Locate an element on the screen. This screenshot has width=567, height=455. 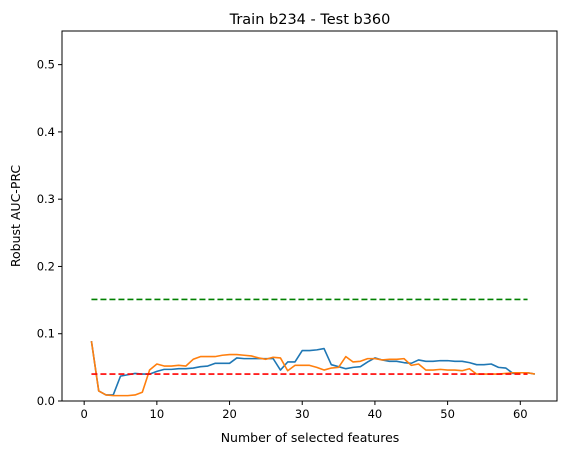
y-tick-label: 0.2 is located at coordinates (46, 266).